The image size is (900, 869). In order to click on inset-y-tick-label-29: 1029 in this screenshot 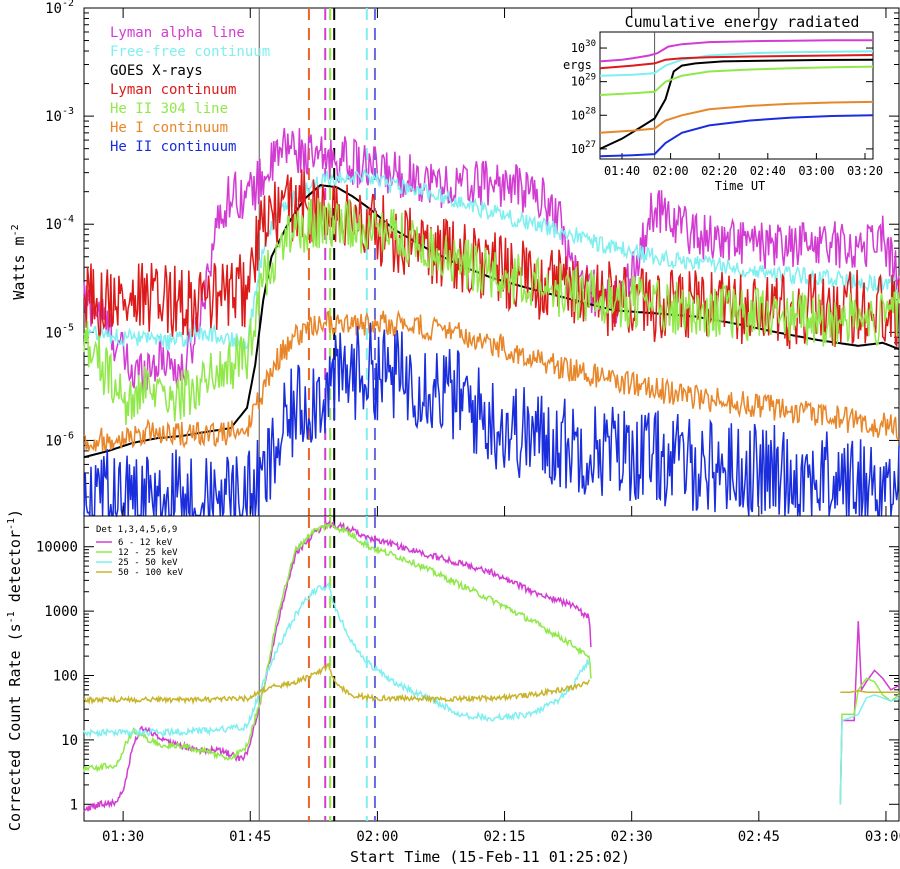, I will do `click(583, 81)`.